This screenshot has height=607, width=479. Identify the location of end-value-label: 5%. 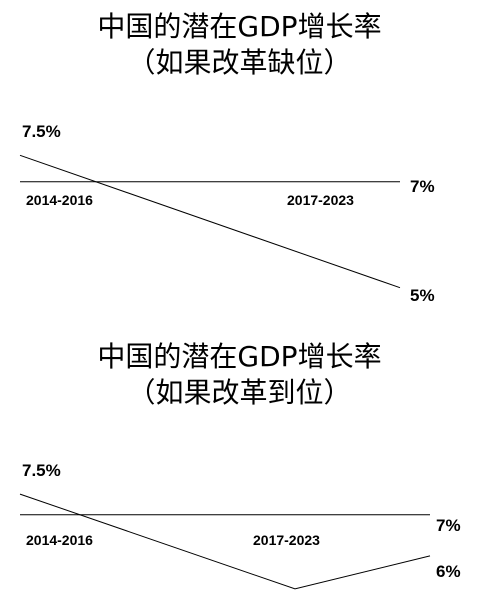
(422, 295).